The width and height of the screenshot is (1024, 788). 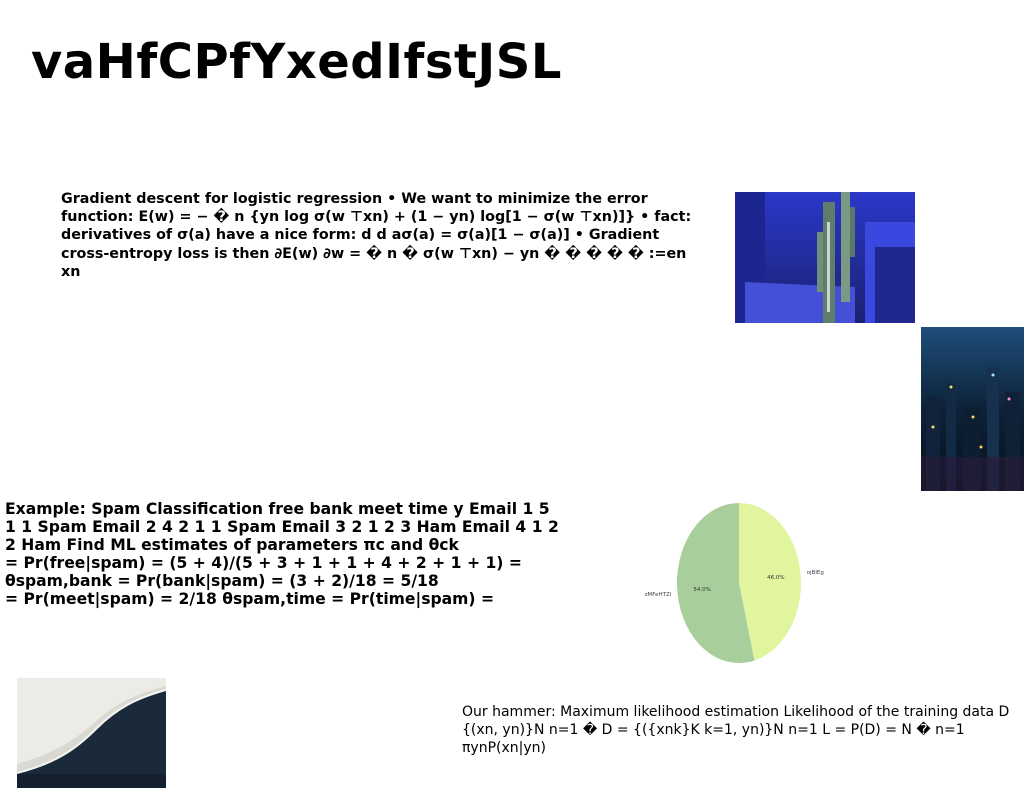 What do you see at coordinates (815, 573) in the screenshot?
I see `pie-slice-label: ojBlEg` at bounding box center [815, 573].